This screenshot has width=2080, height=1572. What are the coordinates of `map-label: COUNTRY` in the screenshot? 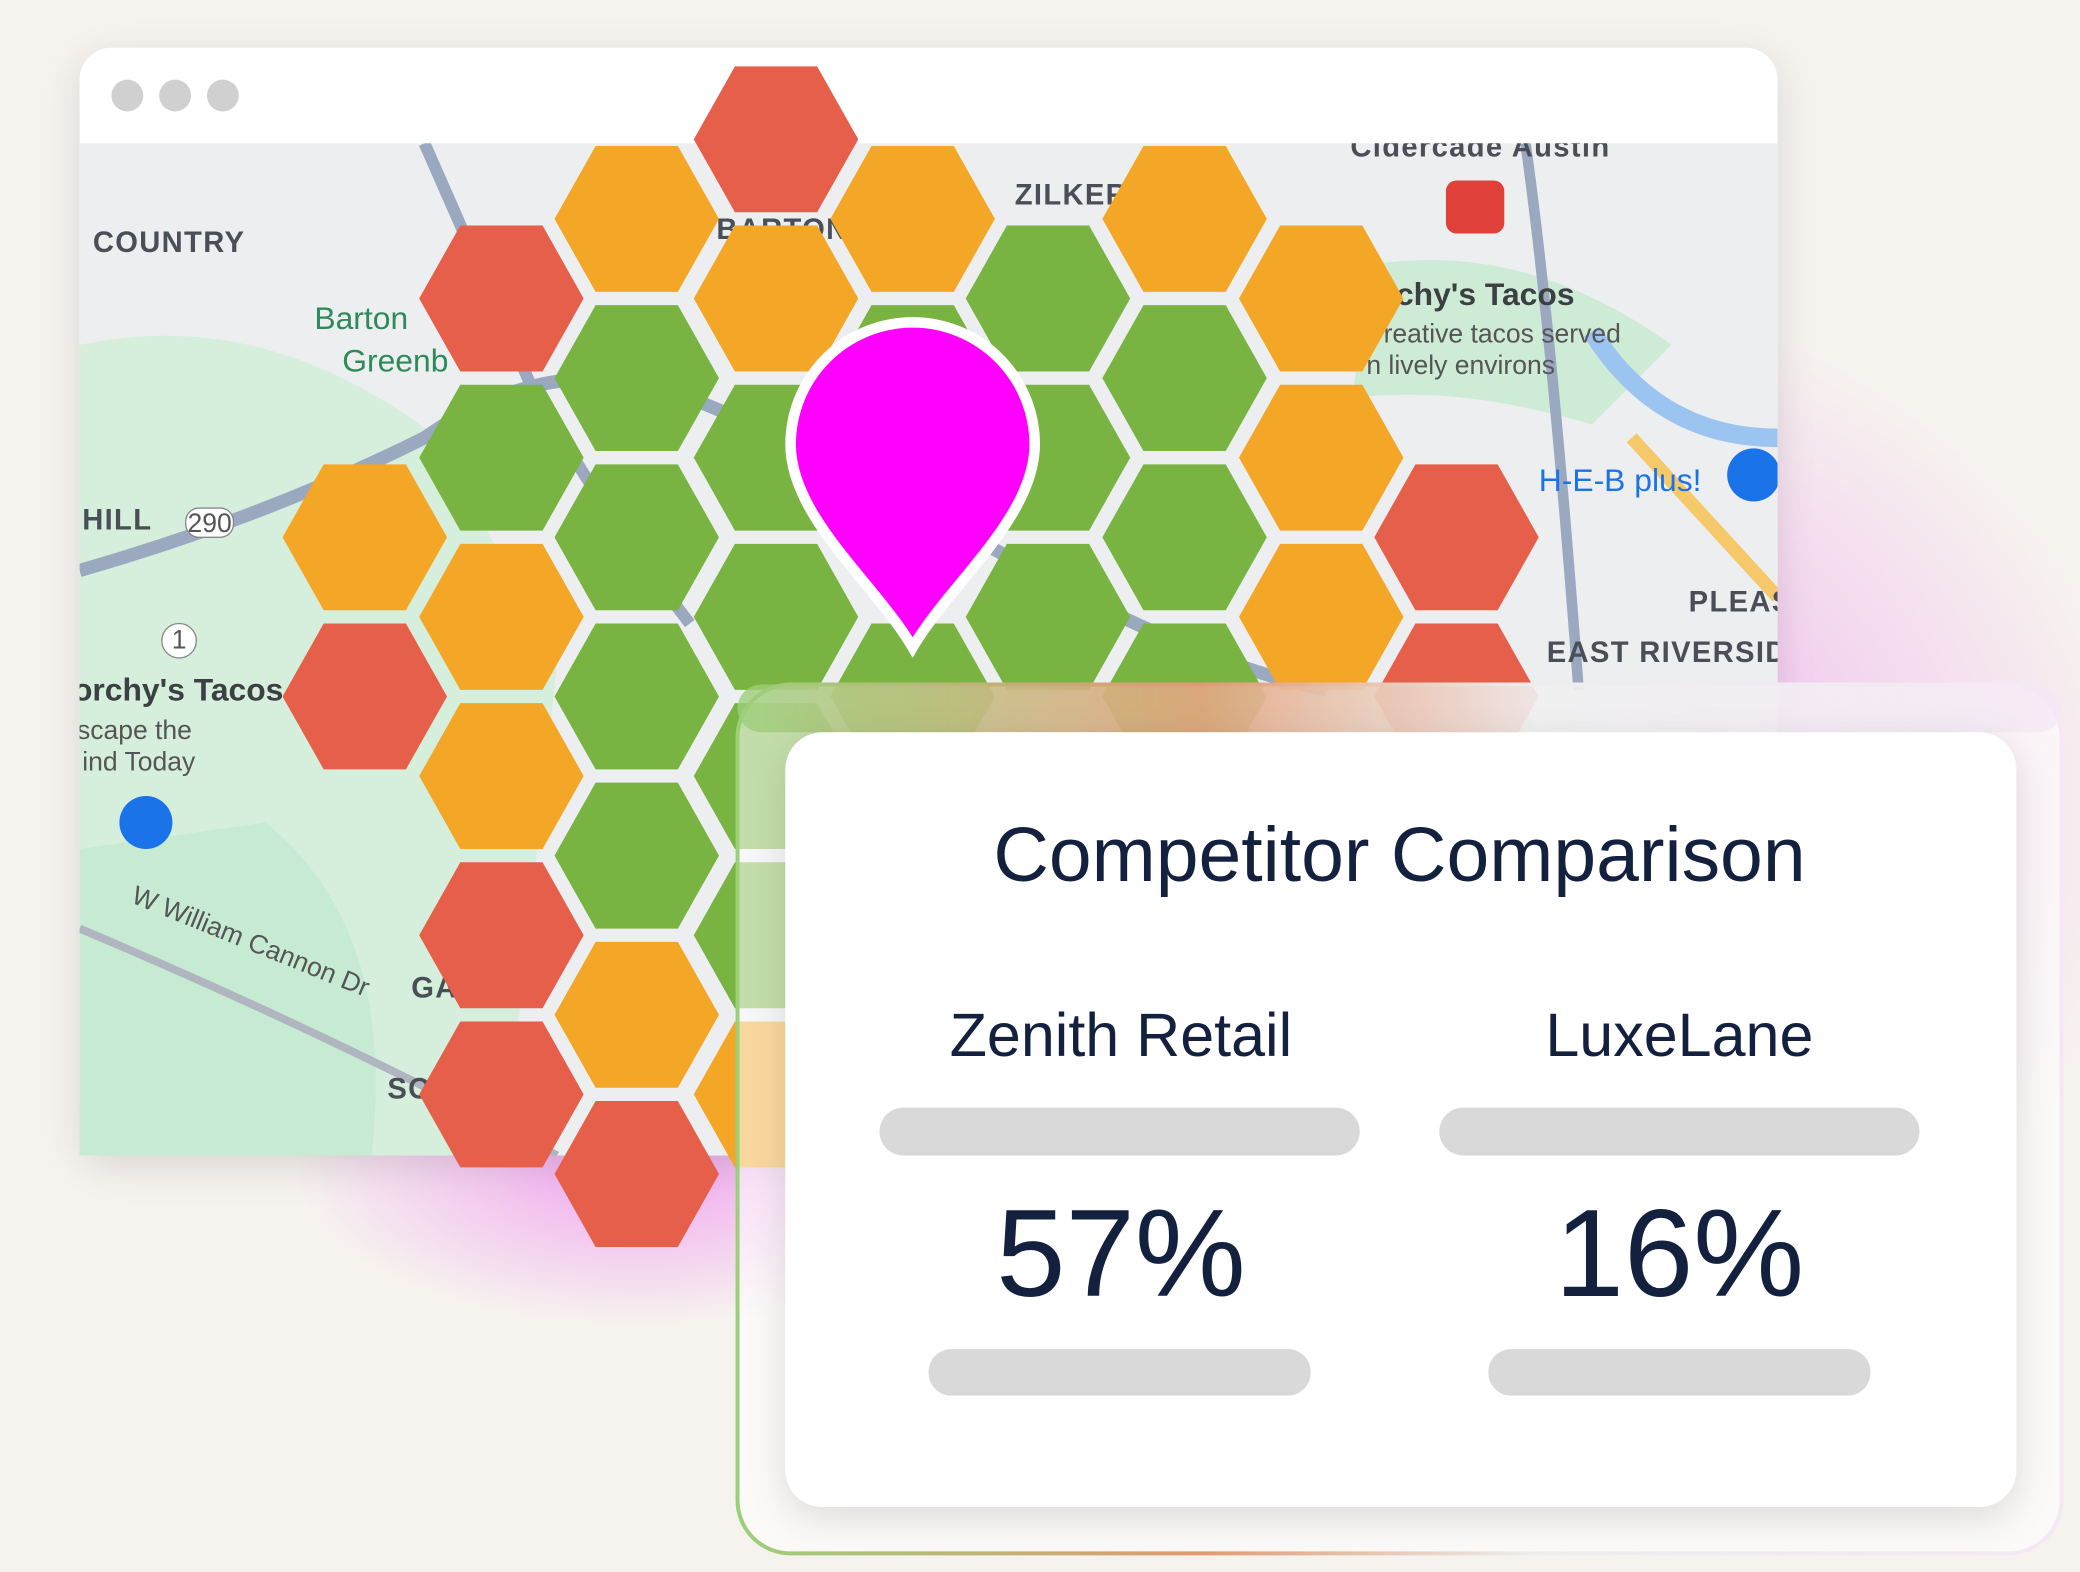 It's located at (169, 243).